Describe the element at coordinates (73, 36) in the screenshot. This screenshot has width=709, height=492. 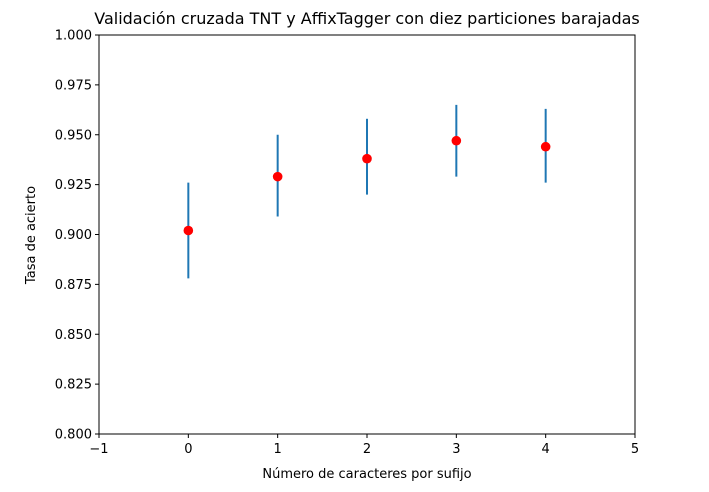
I see `y-tick-label: 1.000` at that location.